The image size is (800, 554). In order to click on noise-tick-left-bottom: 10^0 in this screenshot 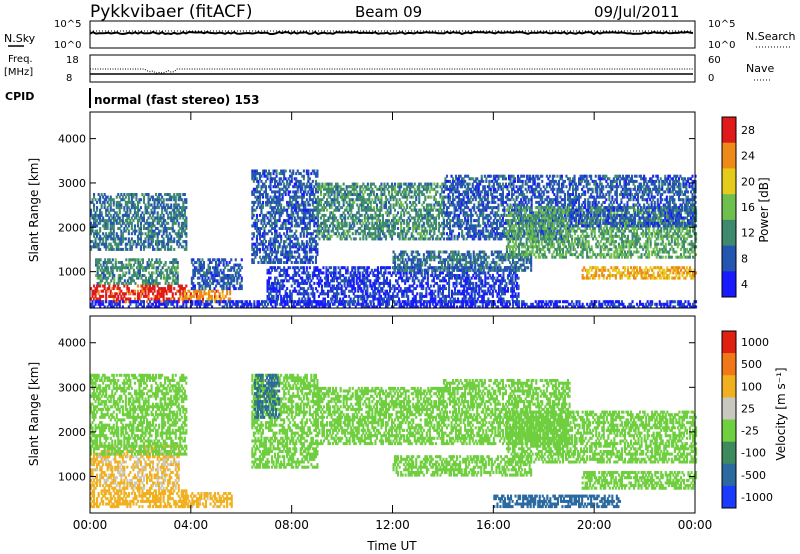, I will do `click(67, 45)`.